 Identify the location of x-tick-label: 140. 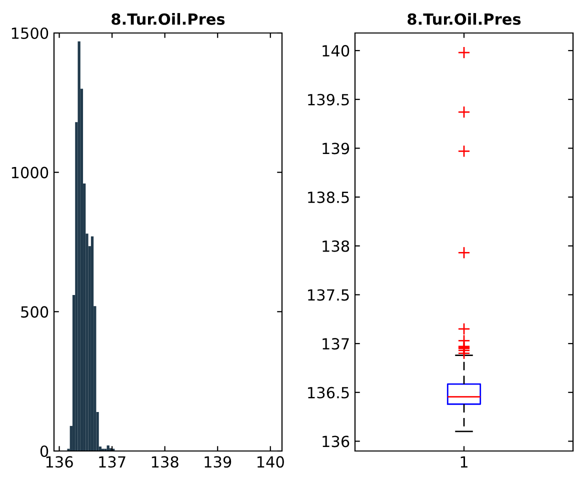
(270, 462).